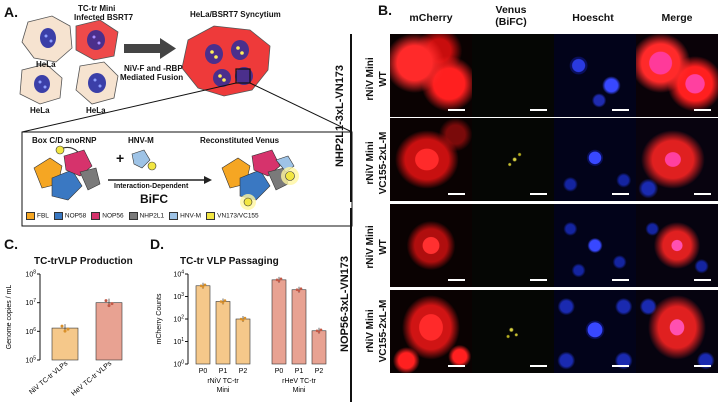 The image size is (720, 407). Describe the element at coordinates (41, 84) in the screenshot. I see `hela-cell-left` at that location.